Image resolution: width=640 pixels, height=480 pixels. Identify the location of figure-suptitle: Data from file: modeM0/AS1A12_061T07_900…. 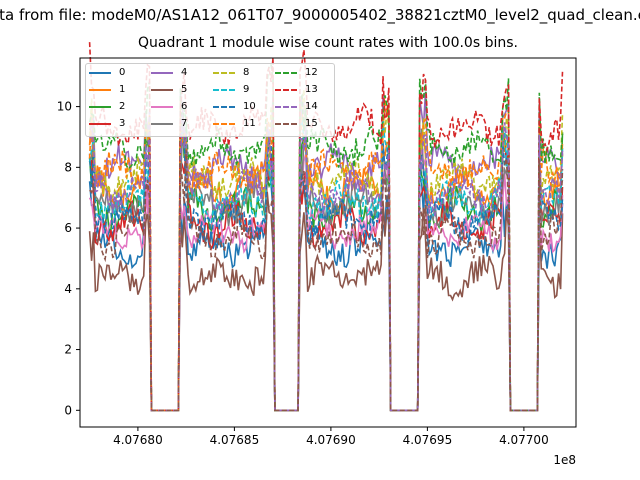
(320, 15).